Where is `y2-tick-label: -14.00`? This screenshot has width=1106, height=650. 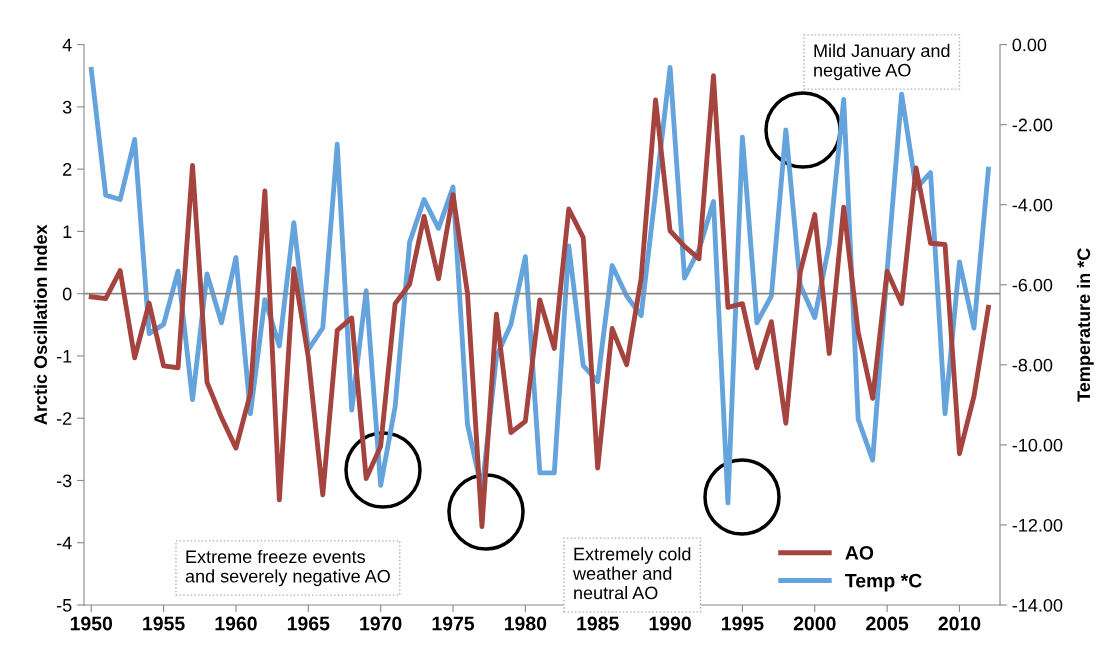 y2-tick-label: -14.00 is located at coordinates (1037, 605).